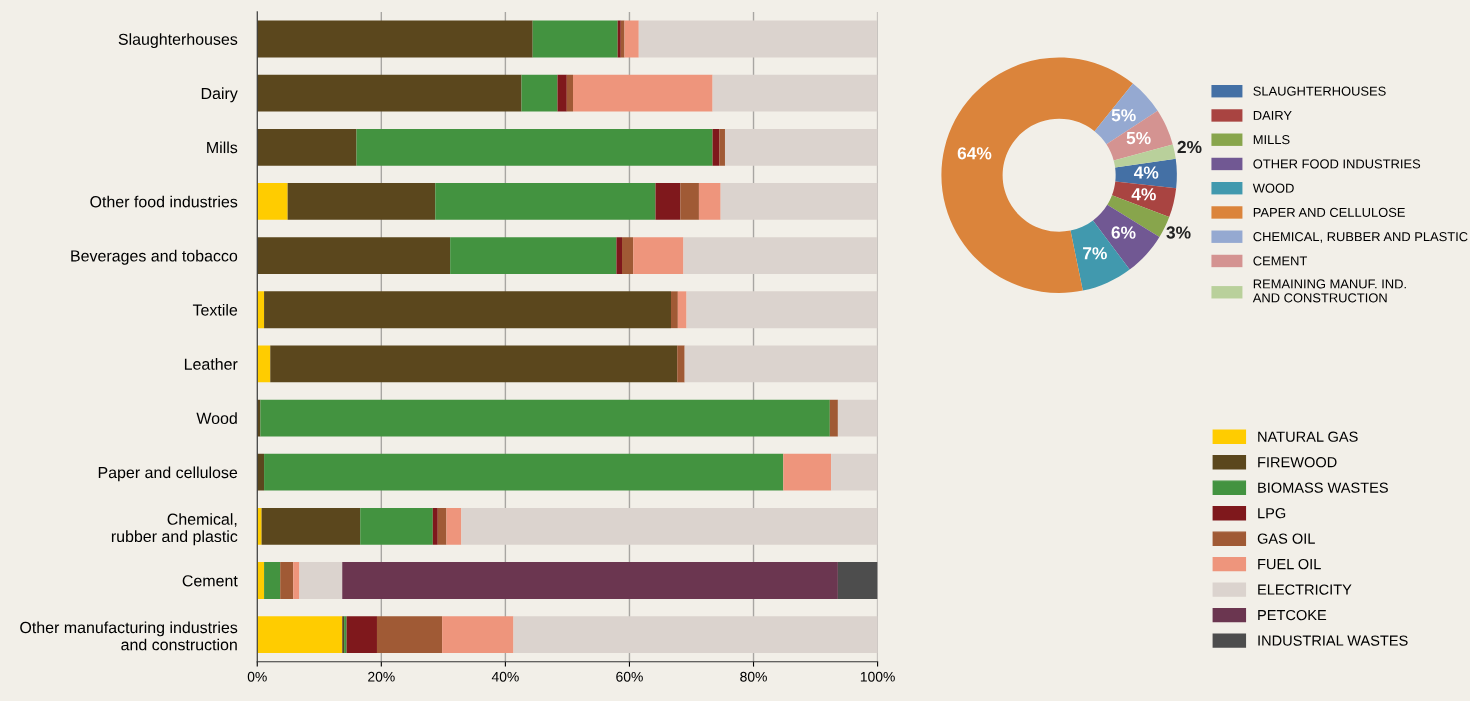 Image resolution: width=1470 pixels, height=701 pixels. Describe the element at coordinates (215, 309) in the screenshot. I see `y-tick-label: Textile` at that location.